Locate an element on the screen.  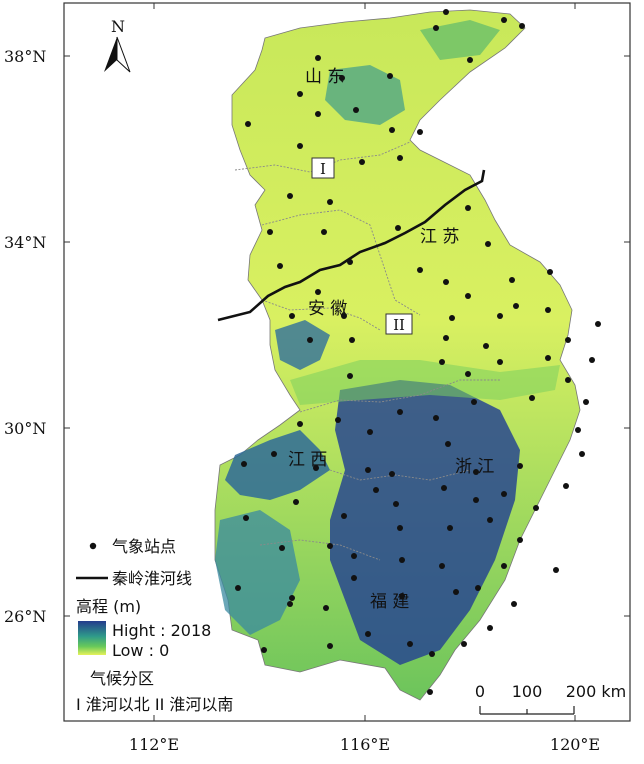
legend-elevation-high: Hight : 2018 is located at coordinates (161, 630).